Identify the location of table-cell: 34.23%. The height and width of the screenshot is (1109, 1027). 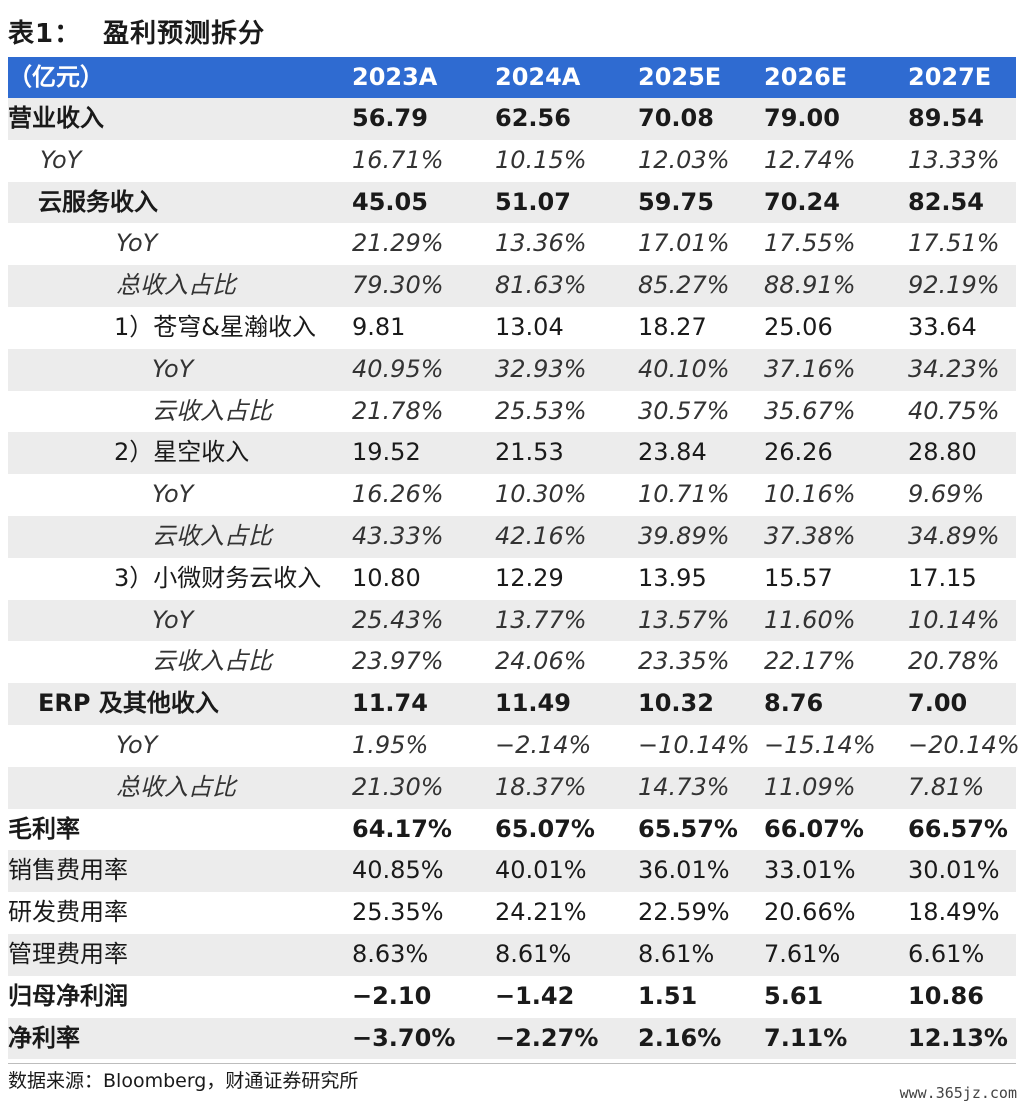
(954, 368).